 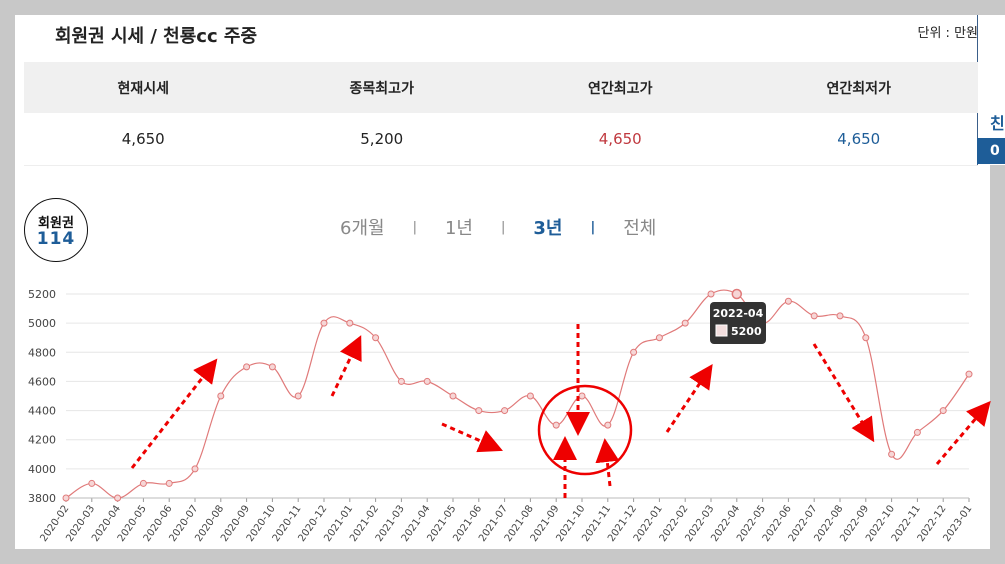 What do you see at coordinates (143, 139) in the screenshot?
I see `summary-value-current: 4,650` at bounding box center [143, 139].